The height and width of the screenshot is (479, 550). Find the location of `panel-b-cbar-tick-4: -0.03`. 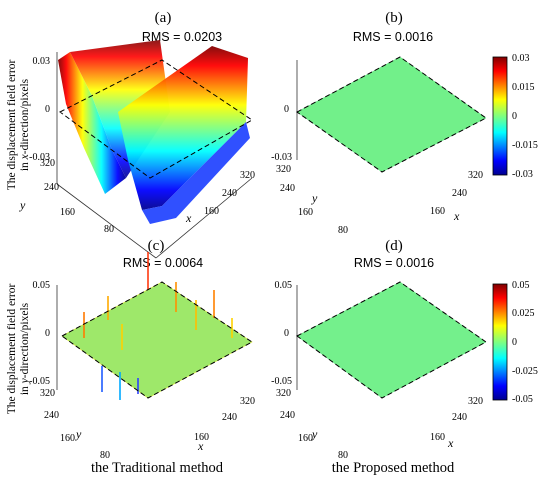

panel-b-cbar-tick-4: -0.03 is located at coordinates (522, 174).